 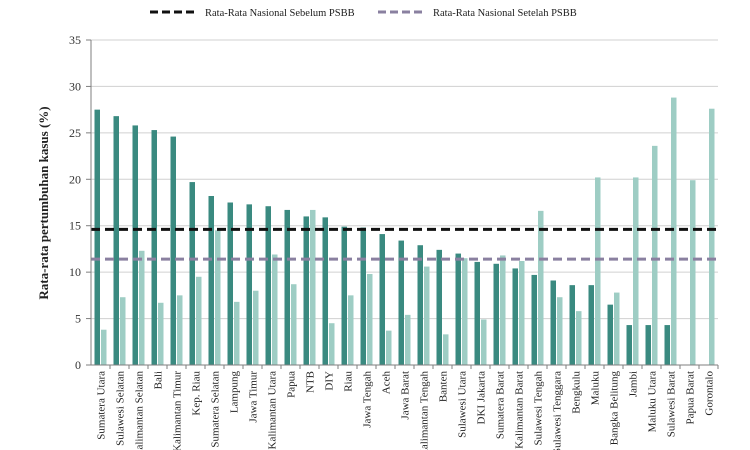 I want to click on y-tick-label: 25, so click(x=75, y=133).